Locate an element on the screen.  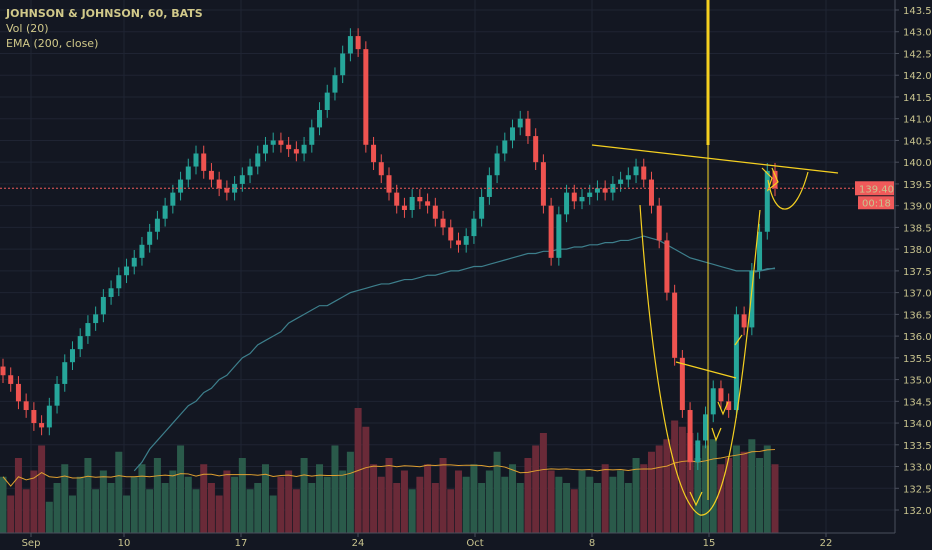
price-tick-label: 133.00 is located at coordinates (917, 468).